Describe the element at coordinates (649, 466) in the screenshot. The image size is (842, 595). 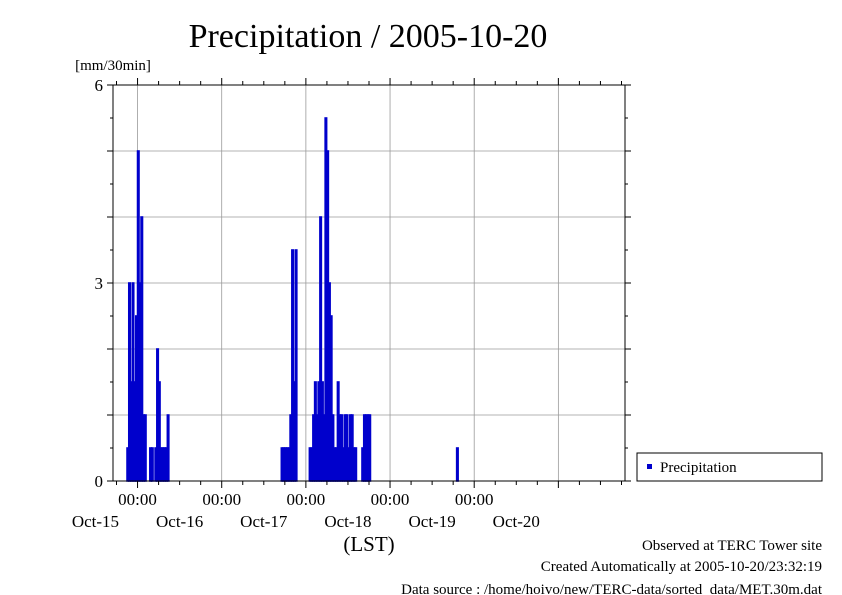
I see `legend-marker` at that location.